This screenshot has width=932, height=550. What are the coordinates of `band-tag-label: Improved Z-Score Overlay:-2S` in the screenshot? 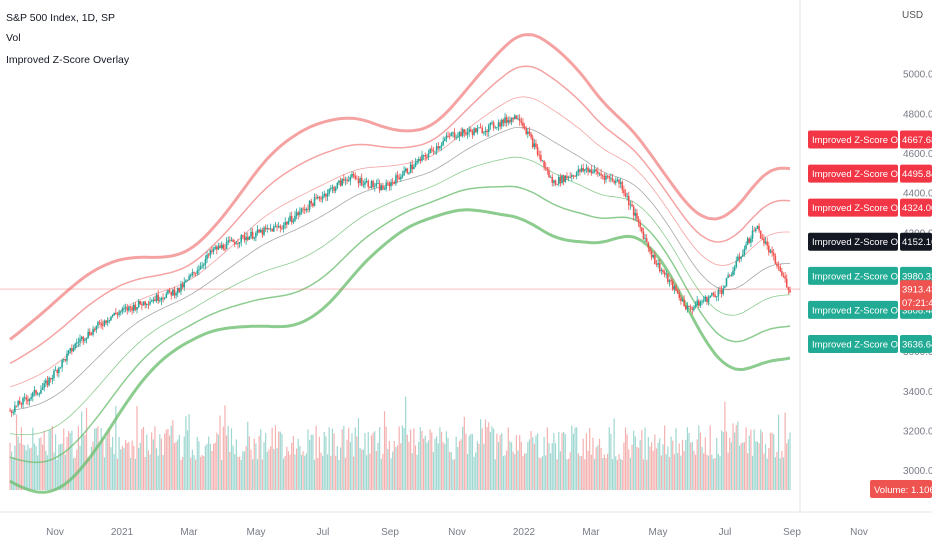 It's located at (872, 310).